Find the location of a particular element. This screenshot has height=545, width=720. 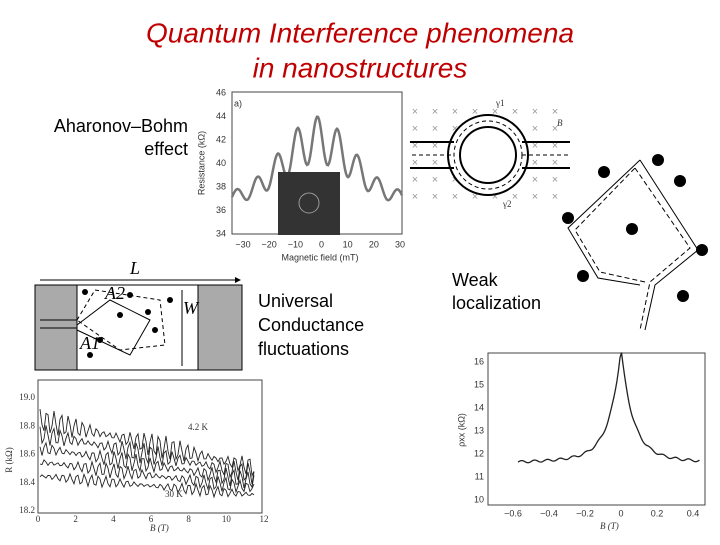

y-tick-label: 36 is located at coordinates (221, 210).